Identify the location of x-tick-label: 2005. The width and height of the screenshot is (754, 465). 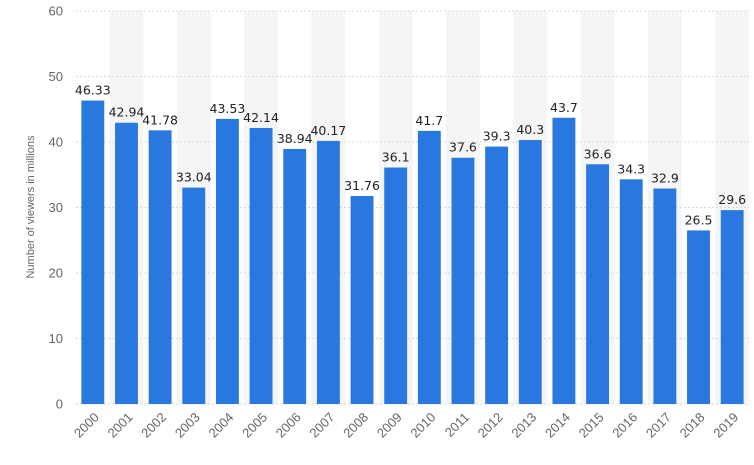
(254, 425).